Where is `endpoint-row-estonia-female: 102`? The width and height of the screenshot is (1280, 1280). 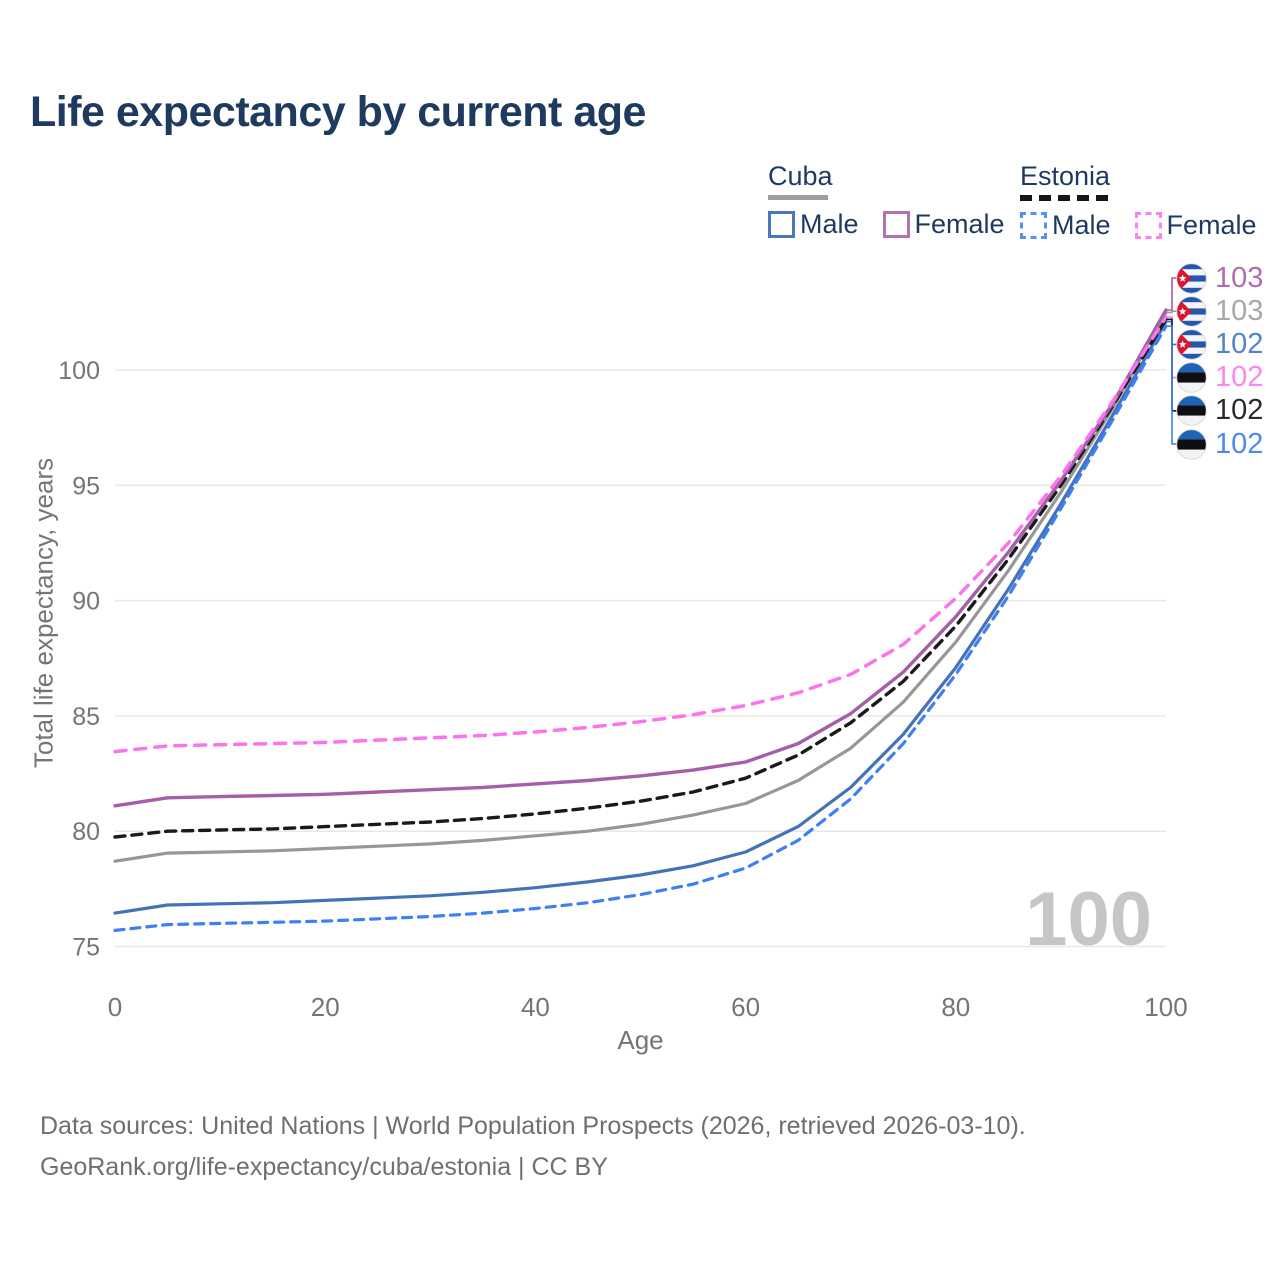
endpoint-row-estonia-female: 102 is located at coordinates (1220, 377).